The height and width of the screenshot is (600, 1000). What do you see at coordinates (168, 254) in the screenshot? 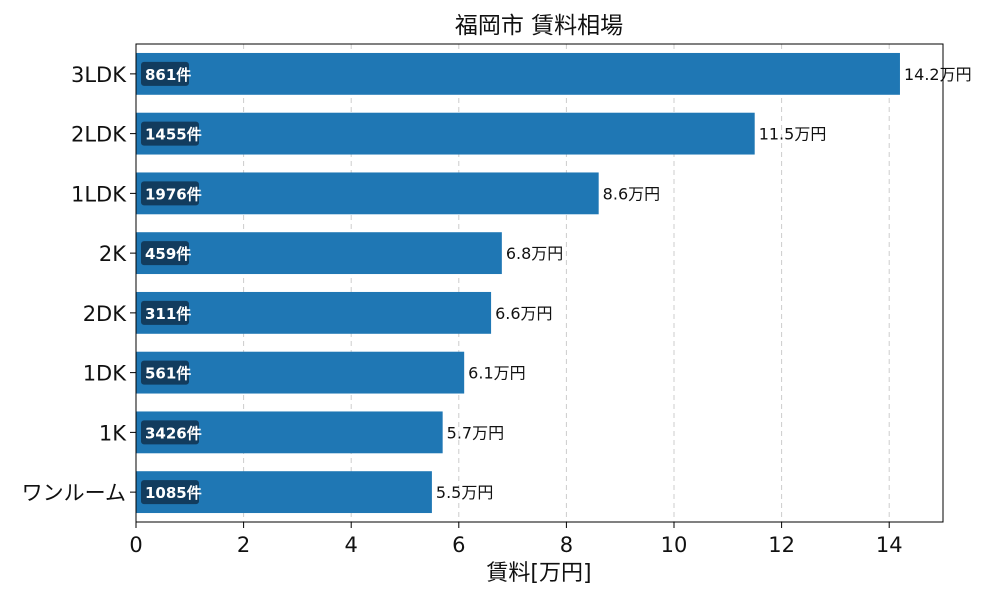
I see `count-label: 459件` at bounding box center [168, 254].